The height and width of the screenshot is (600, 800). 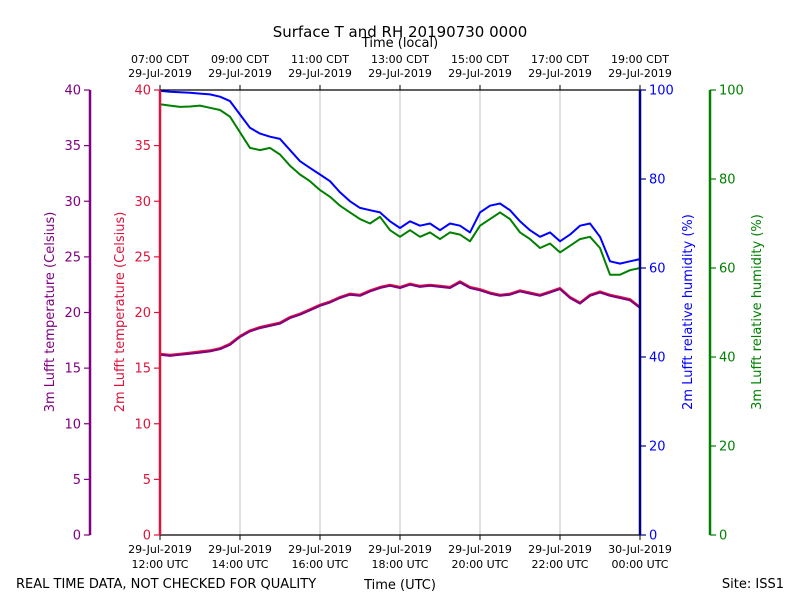 I want to click on t3m-series-line, so click(x=400, y=319).